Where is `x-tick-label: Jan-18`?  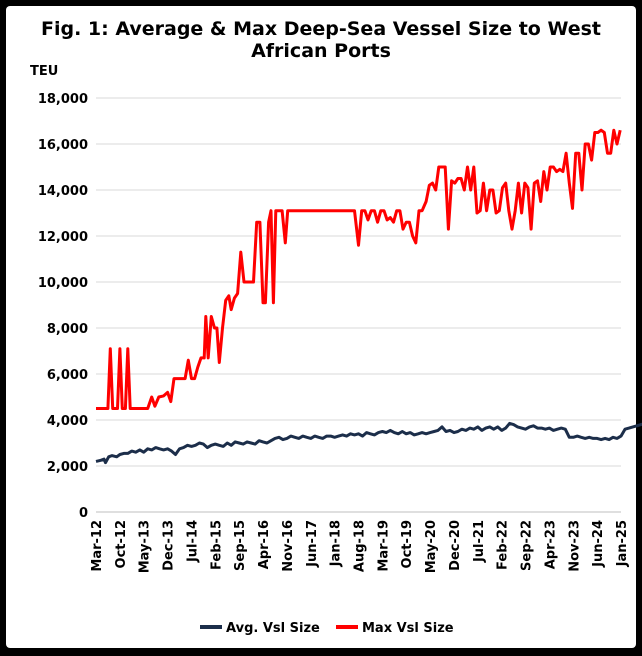 x-tick-label: Jan-18 is located at coordinates (336, 543).